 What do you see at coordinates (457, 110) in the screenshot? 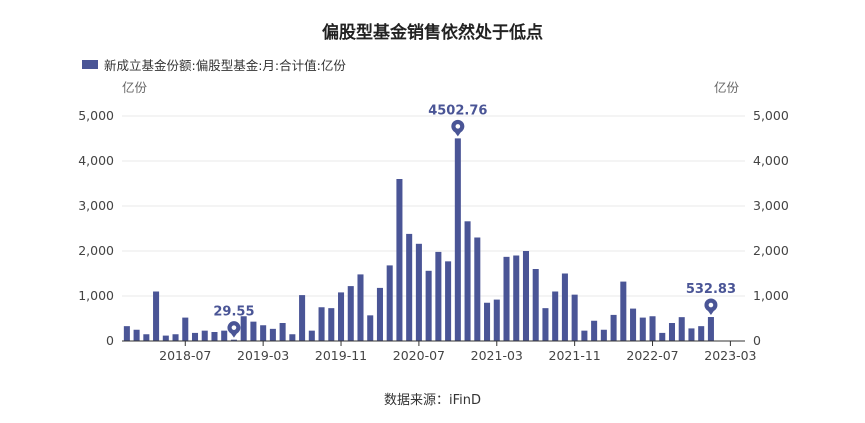
I see `annotation-label: 4502.76` at bounding box center [457, 110].